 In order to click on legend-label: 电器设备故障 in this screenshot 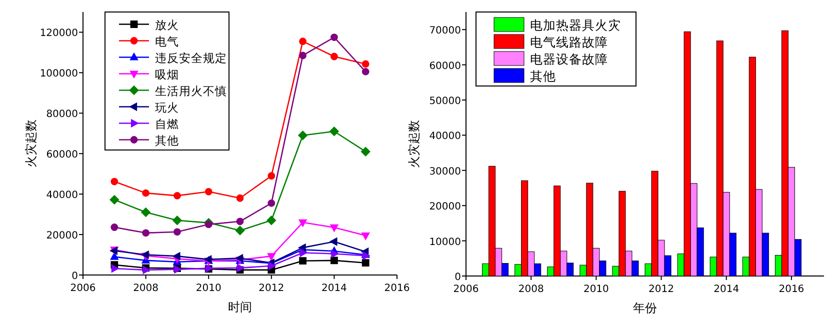, I will do `click(569, 59)`.